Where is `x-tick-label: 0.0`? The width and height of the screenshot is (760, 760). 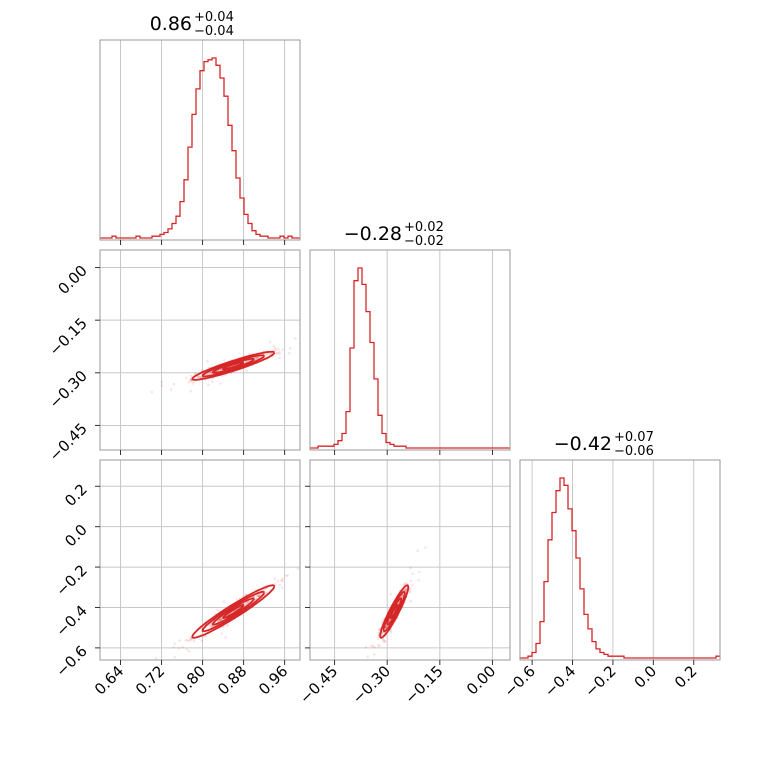 x-tick-label: 0.0 is located at coordinates (646, 677).